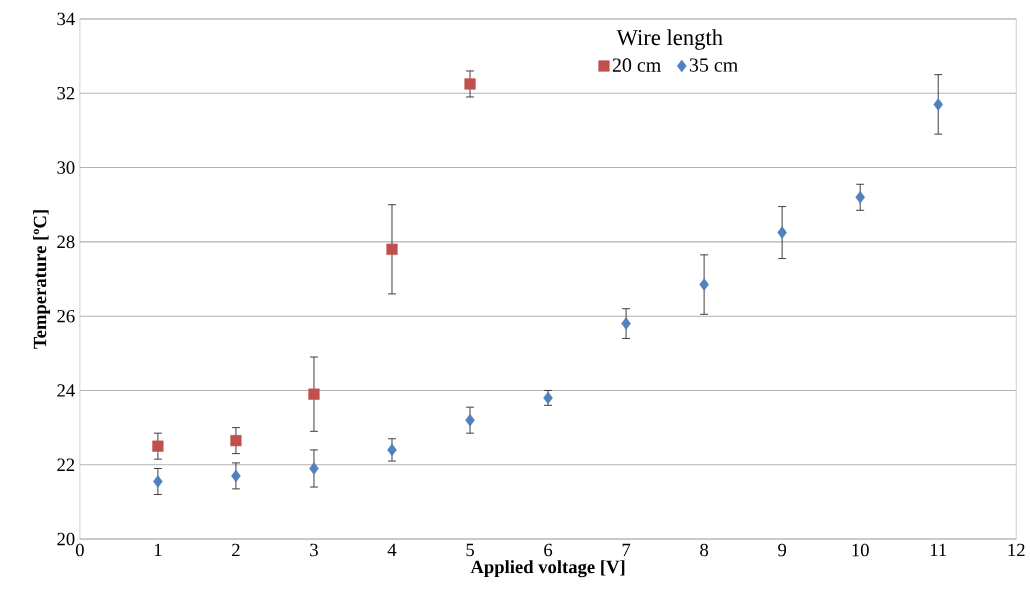 This screenshot has height=597, width=1030. Describe the element at coordinates (636, 65) in the screenshot. I see `legend-label: 20 cm` at that location.